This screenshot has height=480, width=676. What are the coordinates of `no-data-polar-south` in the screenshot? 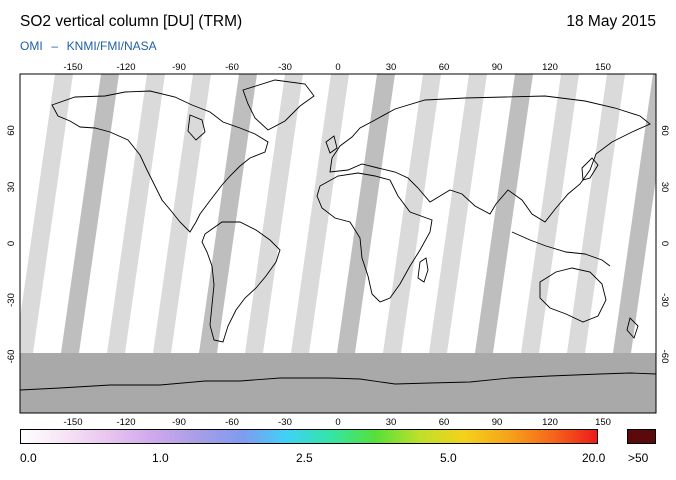 It's located at (338, 383).